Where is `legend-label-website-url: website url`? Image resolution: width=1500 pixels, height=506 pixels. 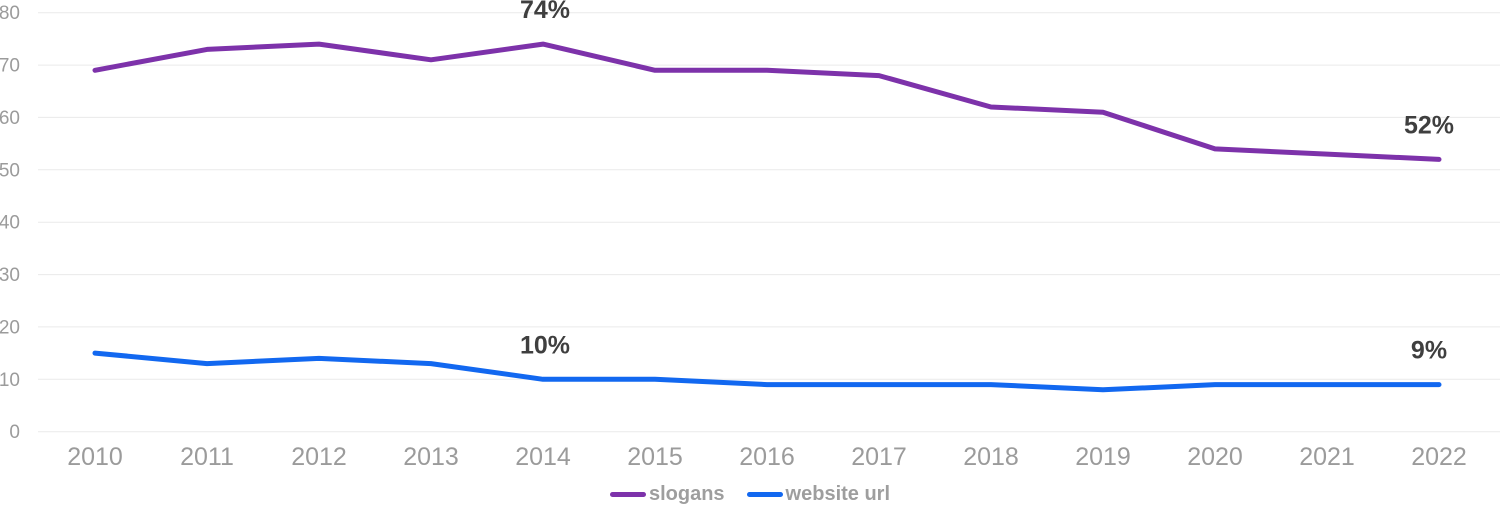
legend-label-website-url: website url is located at coordinates (838, 494).